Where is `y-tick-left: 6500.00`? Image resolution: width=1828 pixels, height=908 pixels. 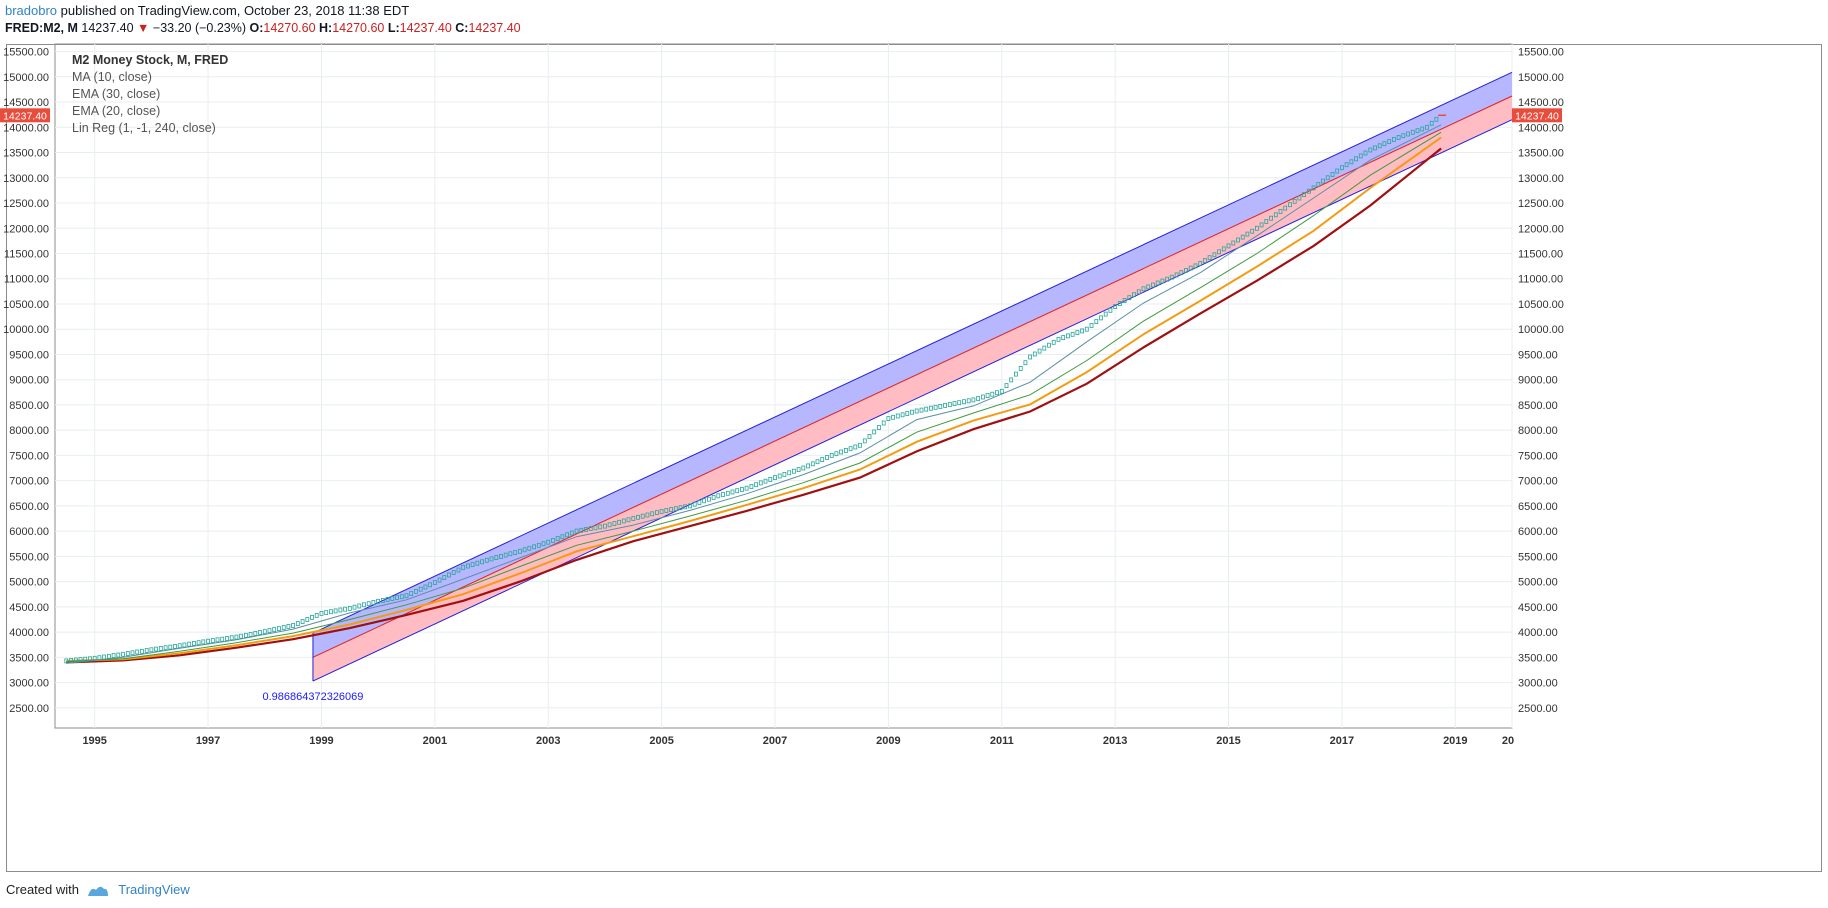
y-tick-left: 6500.00 is located at coordinates (29, 507).